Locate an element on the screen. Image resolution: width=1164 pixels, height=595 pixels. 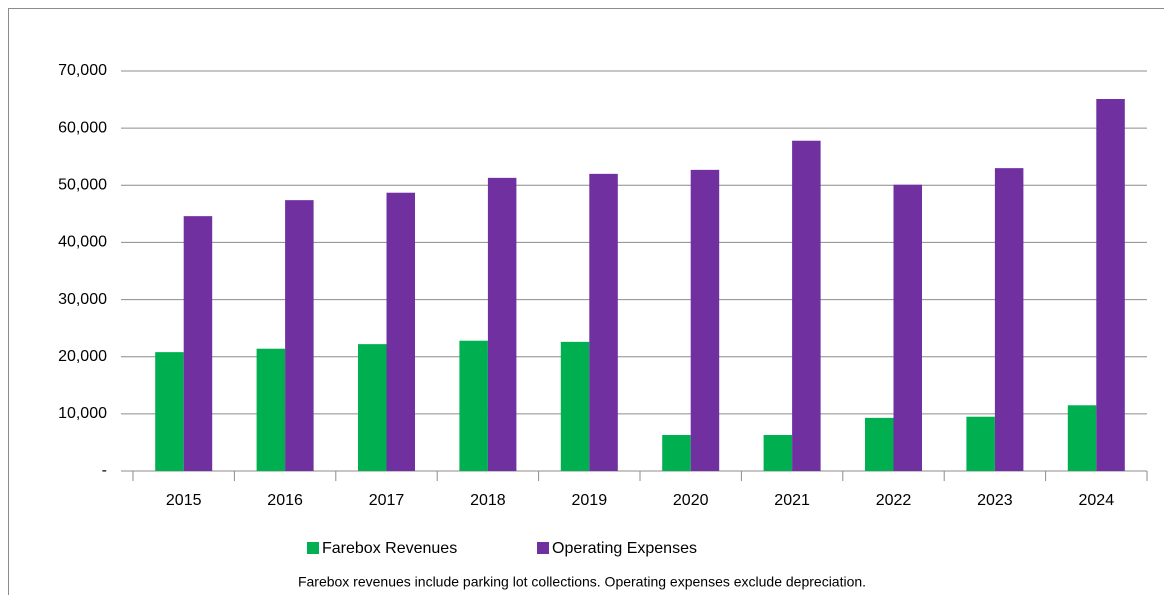
legend-label: Farebox Revenues is located at coordinates (389, 548).